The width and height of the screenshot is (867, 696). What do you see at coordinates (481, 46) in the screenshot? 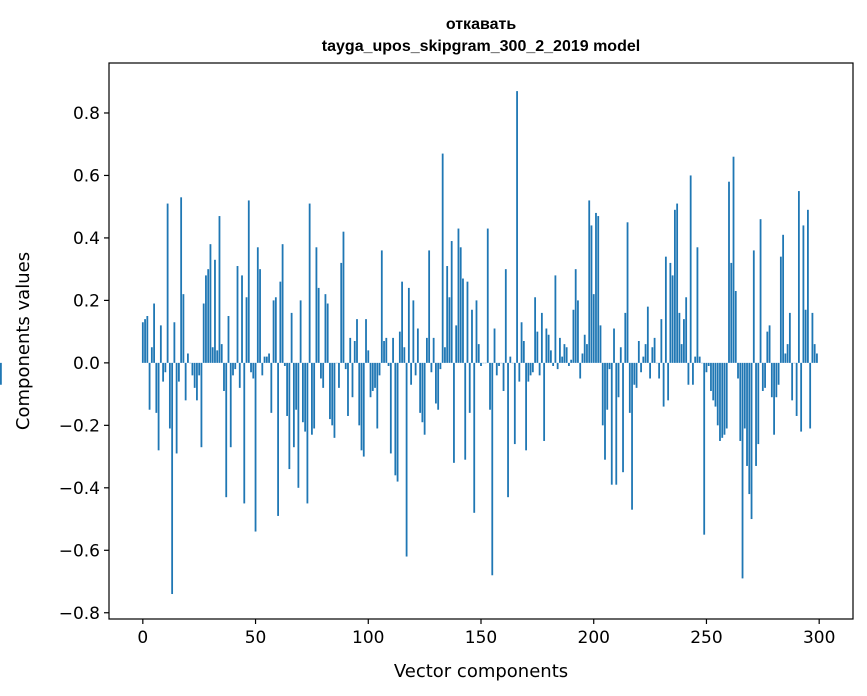
I see `chart-subtitle: tayga_upos_skipgram_300_2_2019 model` at bounding box center [481, 46].